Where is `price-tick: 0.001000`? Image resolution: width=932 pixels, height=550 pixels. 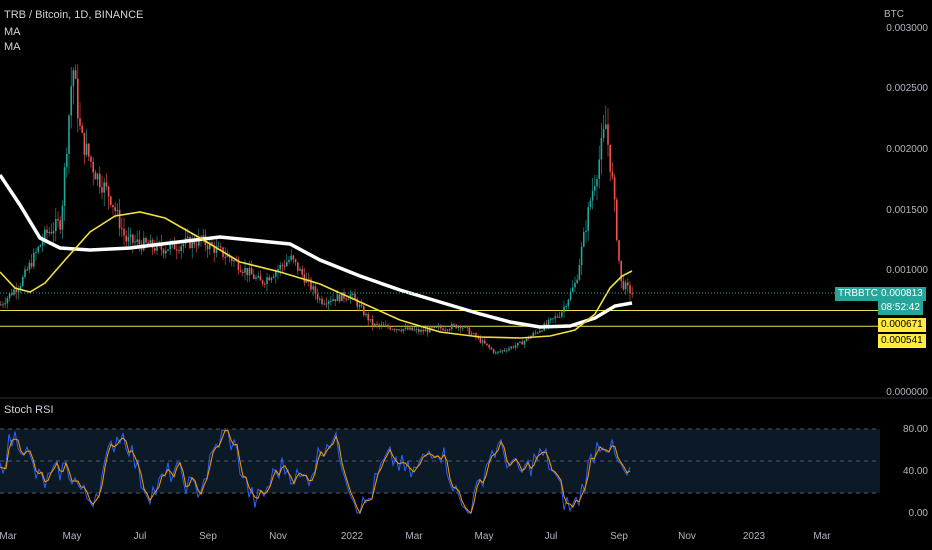 price-tick: 0.001000 is located at coordinates (907, 270).